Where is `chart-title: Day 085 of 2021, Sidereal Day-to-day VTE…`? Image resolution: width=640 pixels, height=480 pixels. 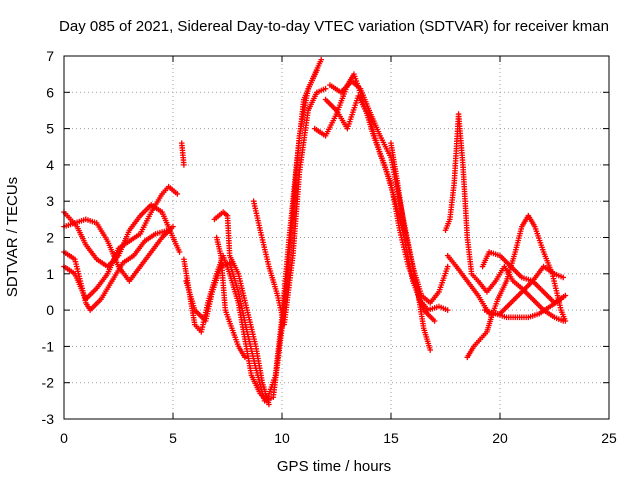
chart-title: Day 085 of 2021, Sidereal Day-to-day VTE… is located at coordinates (334, 26).